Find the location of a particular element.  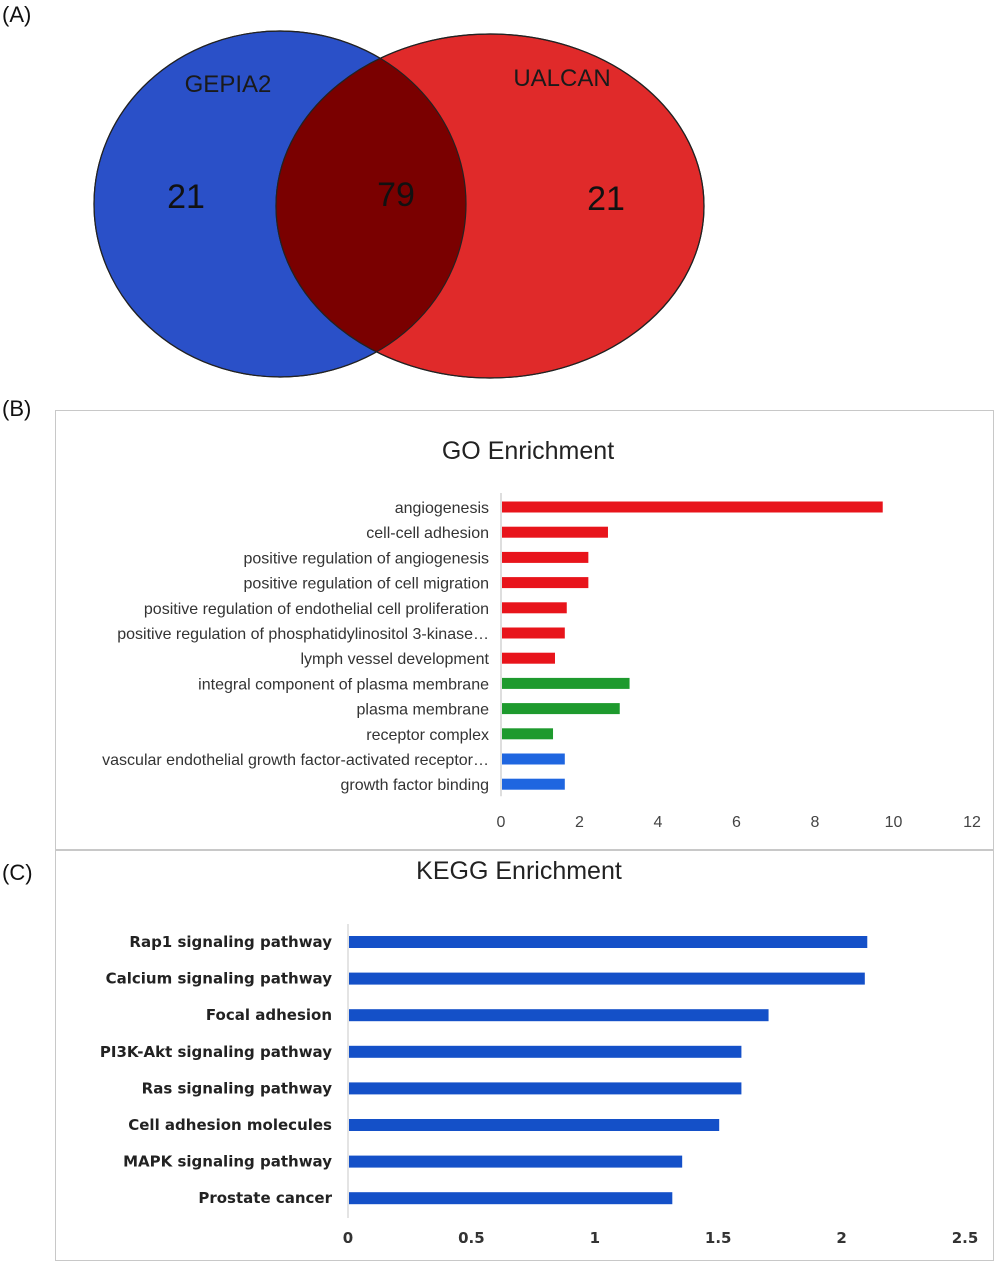

venn-overlap is located at coordinates (371, 205).